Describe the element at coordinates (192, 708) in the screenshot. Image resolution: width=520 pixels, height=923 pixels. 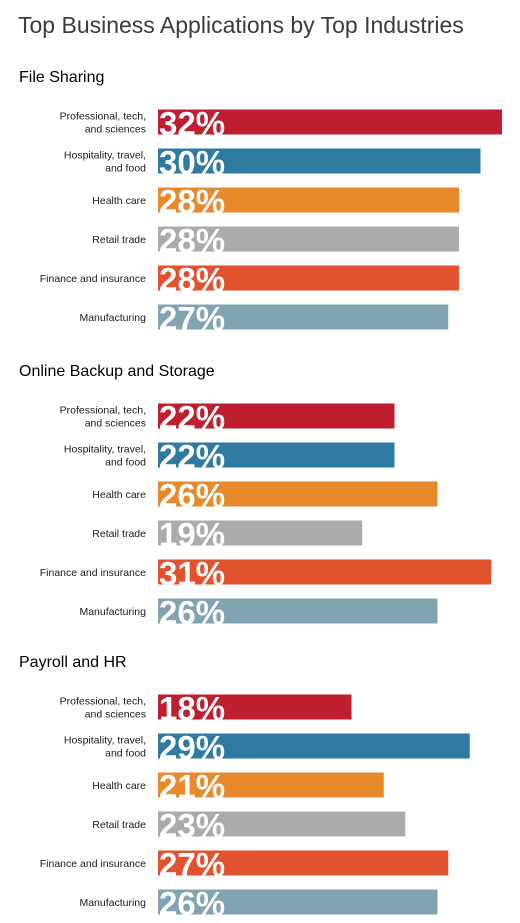
I see `value-label: 18%` at that location.